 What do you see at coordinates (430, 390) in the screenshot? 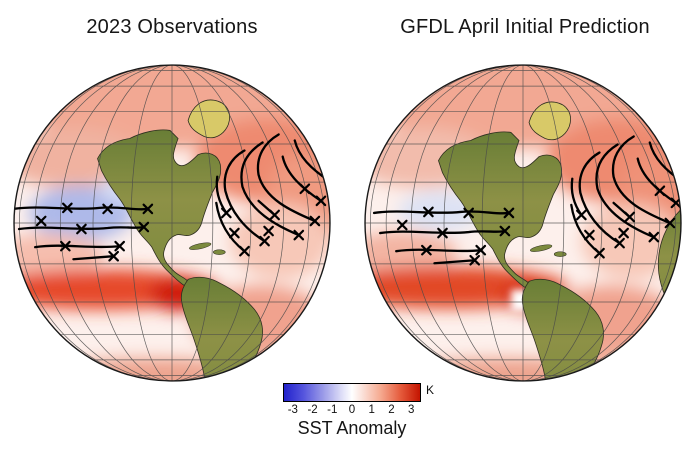
I see `colorbar-unit: K` at bounding box center [430, 390].